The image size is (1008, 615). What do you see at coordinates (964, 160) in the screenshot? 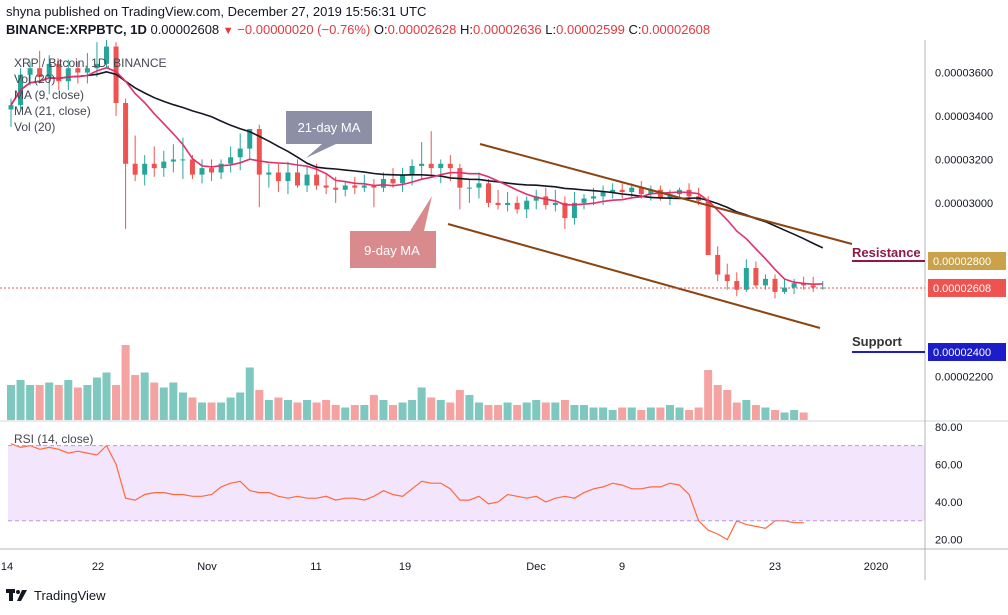
I see `price-tick-label: 0.00003200` at bounding box center [964, 160].